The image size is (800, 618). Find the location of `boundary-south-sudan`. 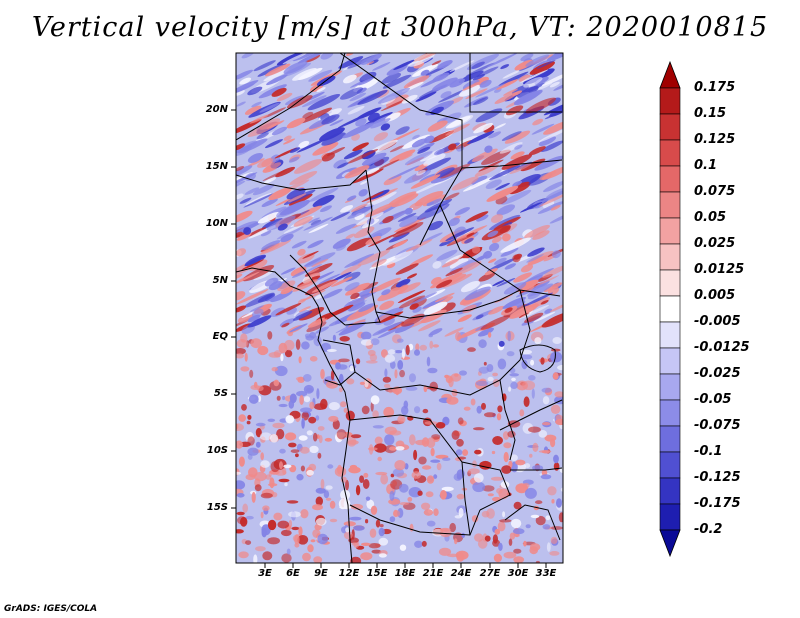

boundary-south-sudan is located at coordinates (500, 250).